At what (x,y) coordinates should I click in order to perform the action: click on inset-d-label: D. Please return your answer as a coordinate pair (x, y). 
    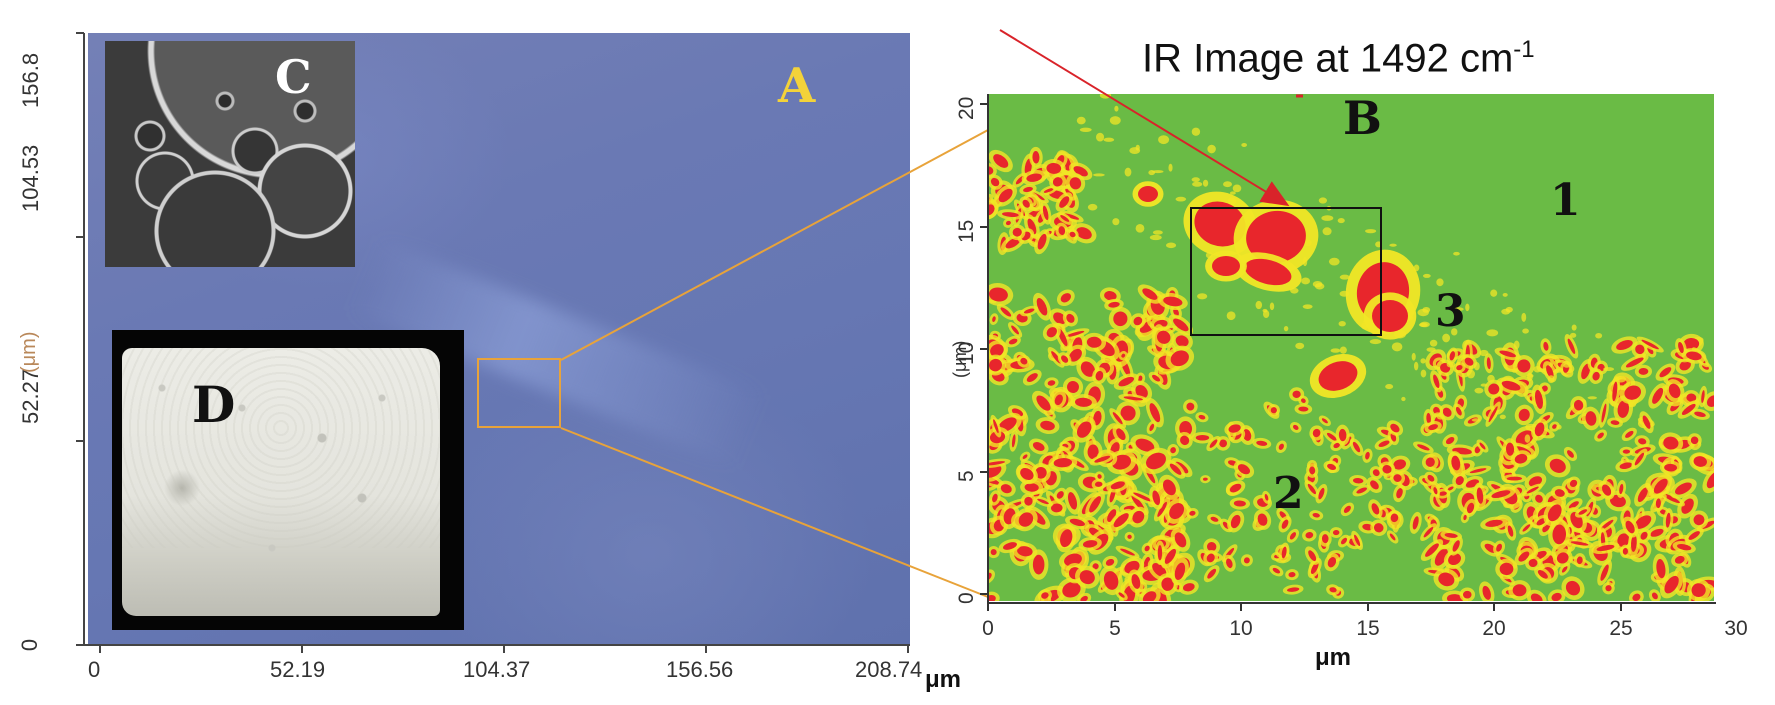
    Looking at the image, I should click on (214, 404).